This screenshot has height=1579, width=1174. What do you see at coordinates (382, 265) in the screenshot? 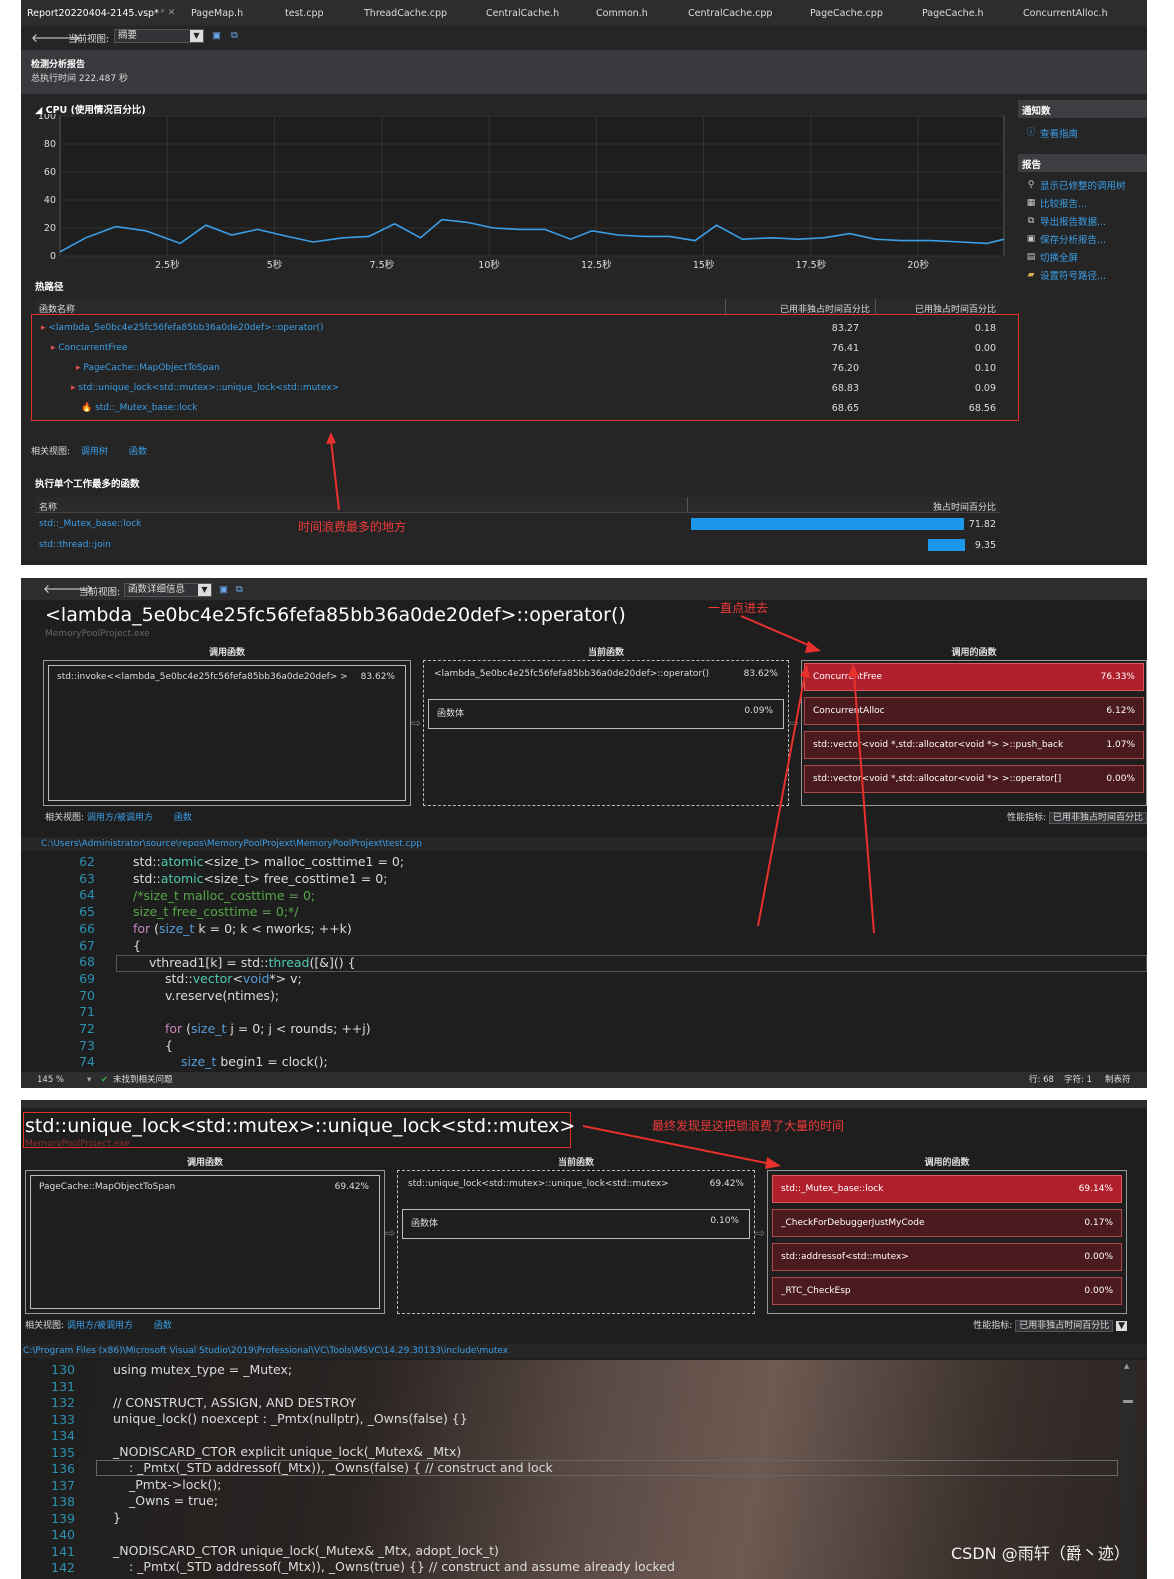
I see `x-tick-label: 7.5秒` at bounding box center [382, 265].